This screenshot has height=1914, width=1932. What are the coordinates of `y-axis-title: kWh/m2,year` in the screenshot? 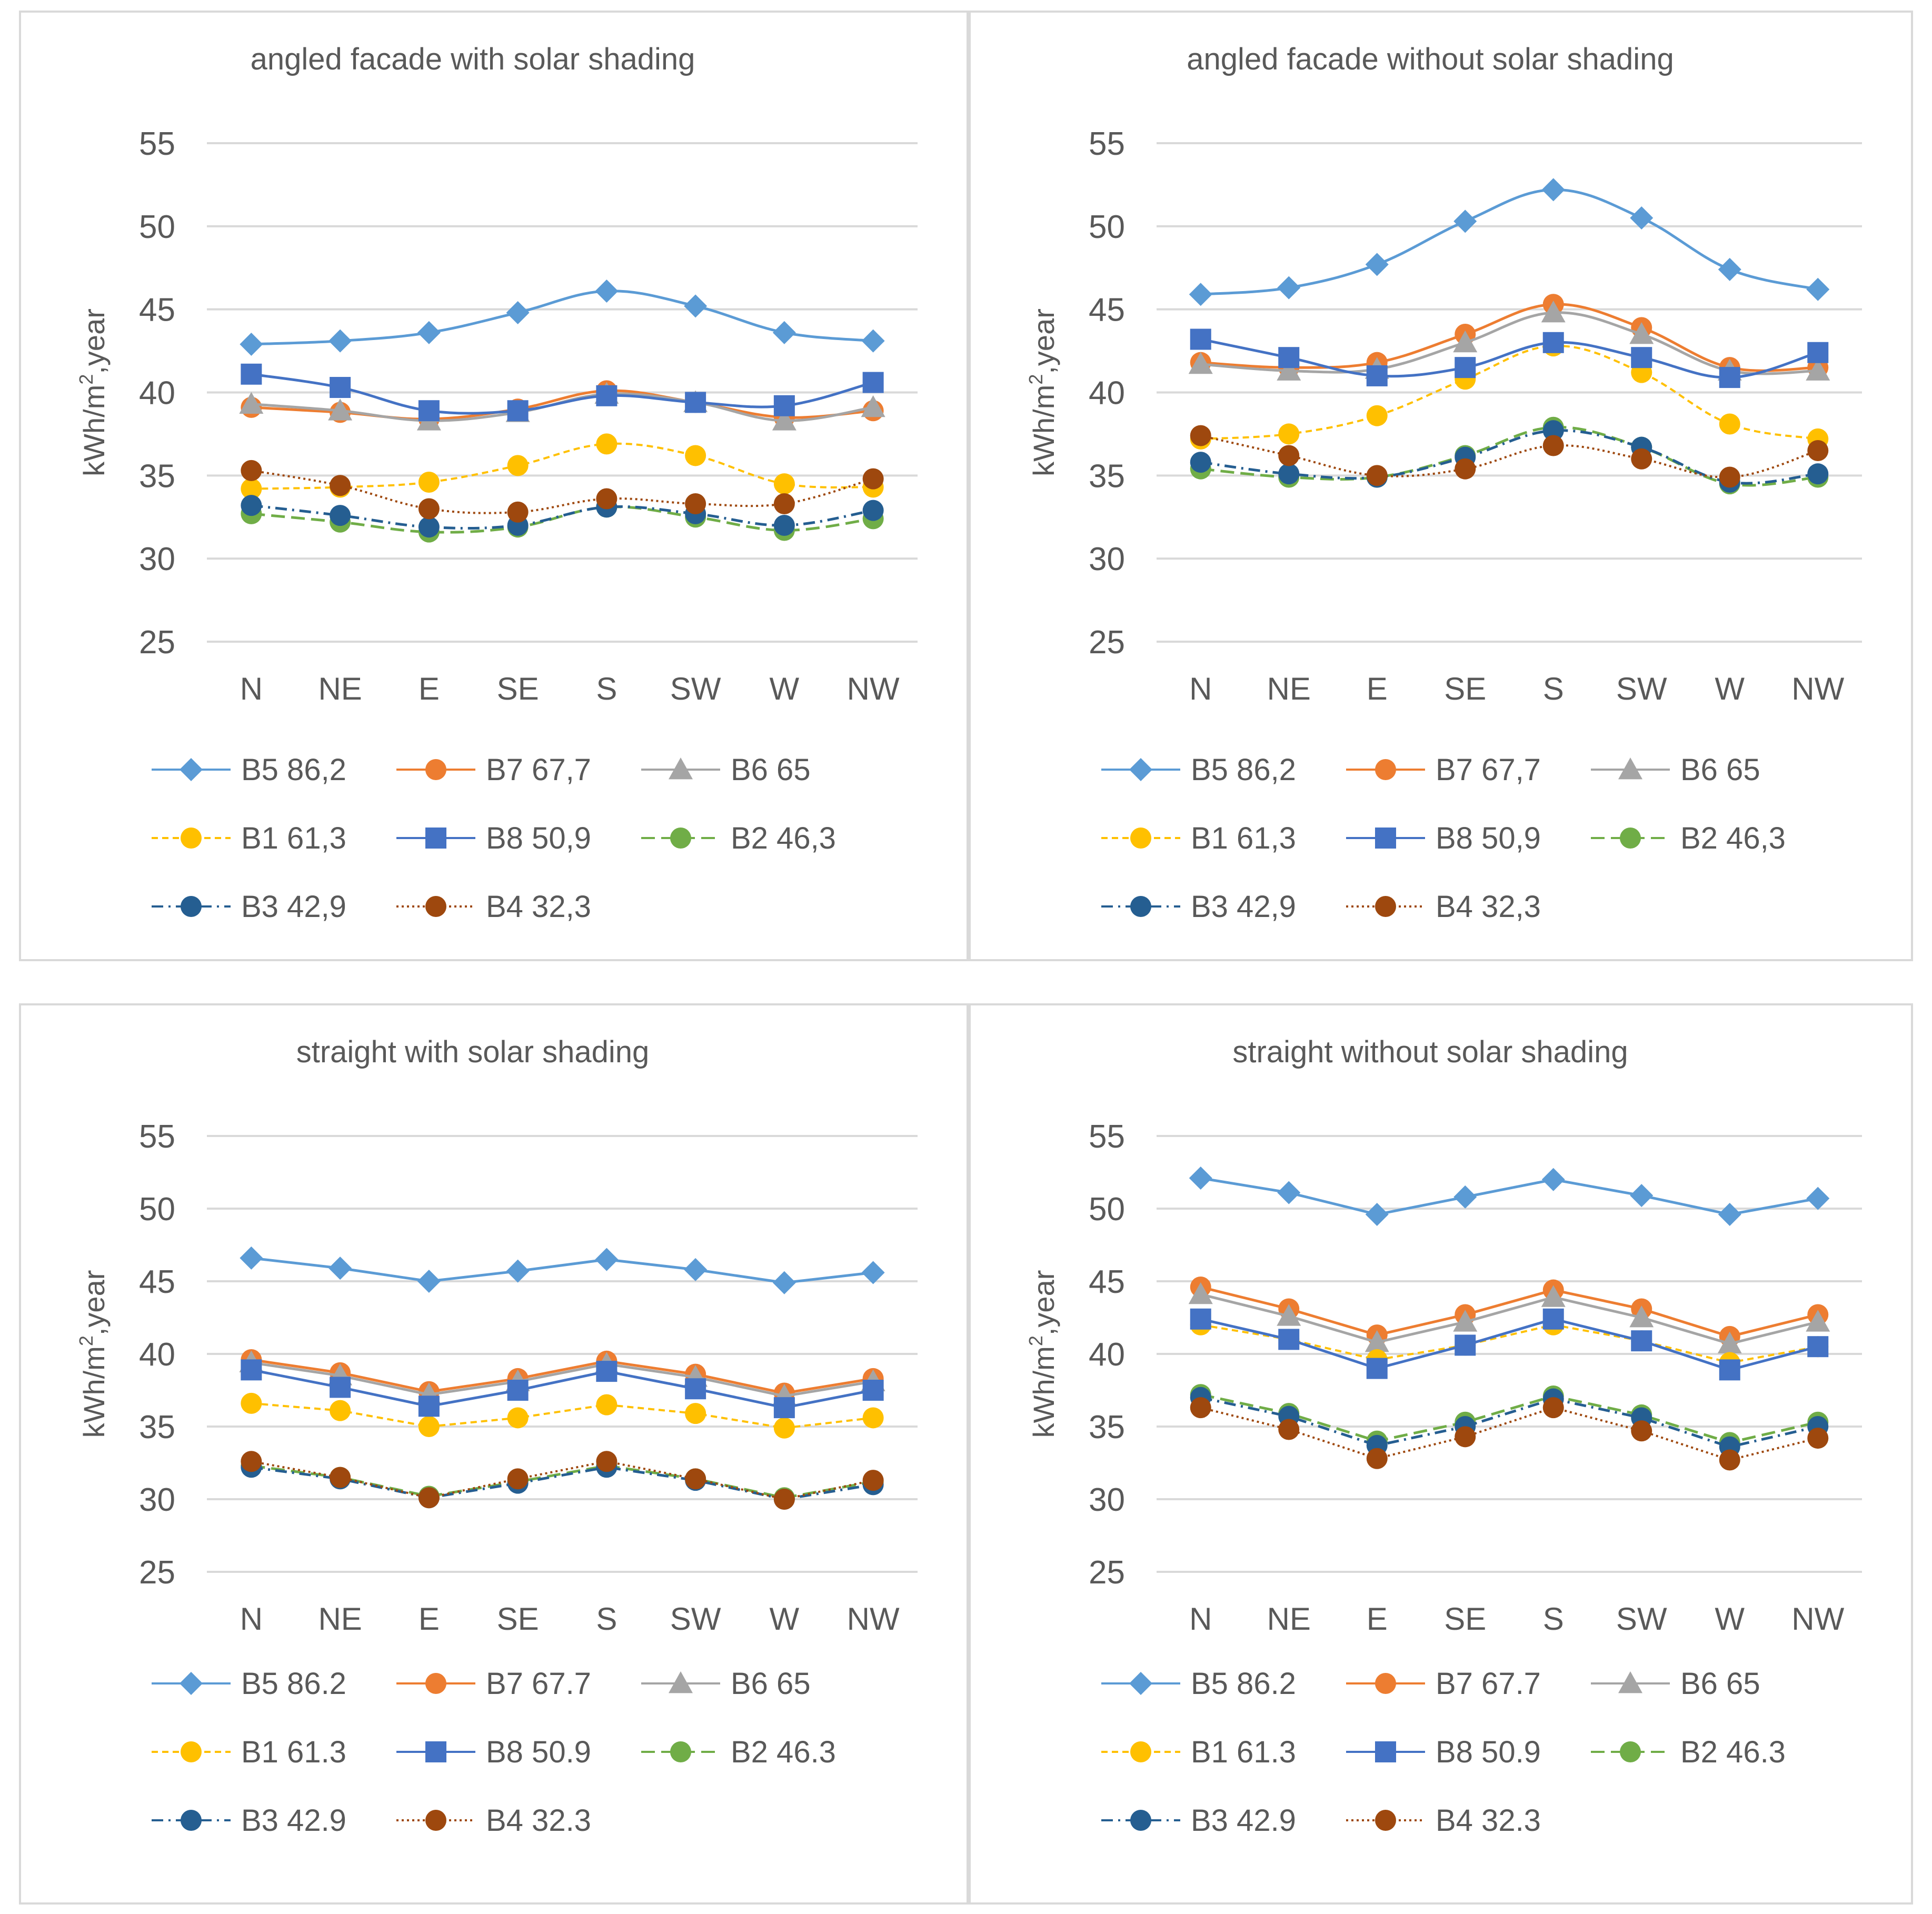 It's located at (1042, 392).